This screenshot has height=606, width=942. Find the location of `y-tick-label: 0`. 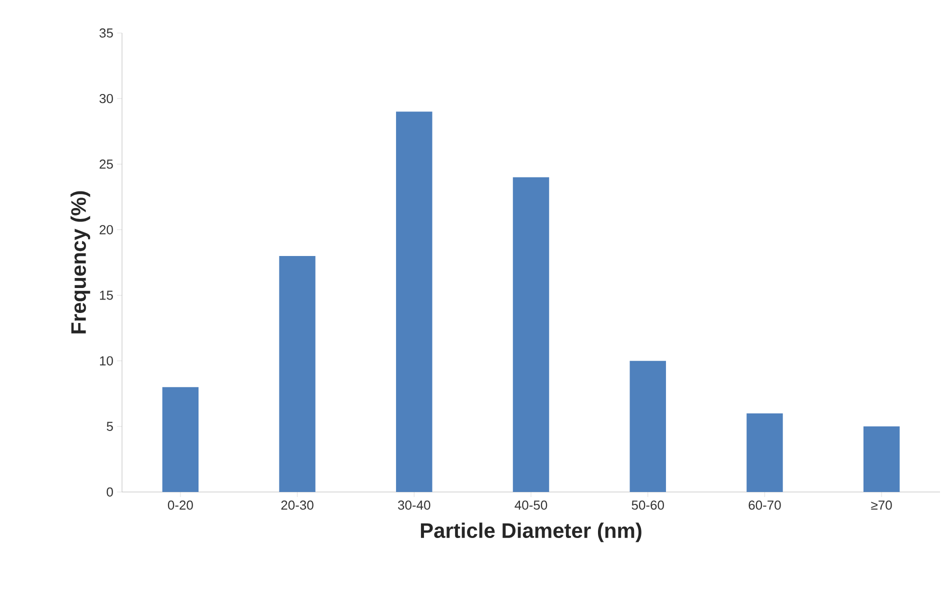

y-tick-label: 0 is located at coordinates (109, 492).